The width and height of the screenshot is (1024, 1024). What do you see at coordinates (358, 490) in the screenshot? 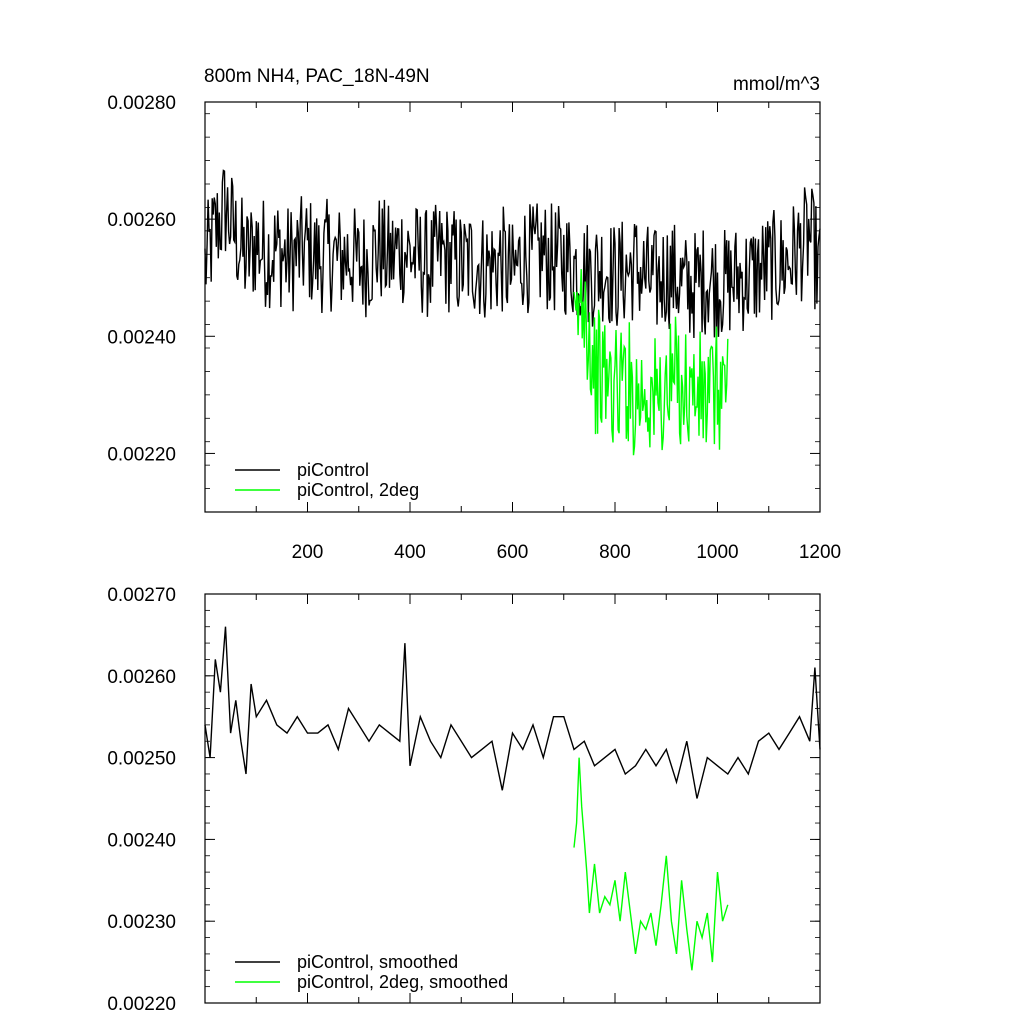
I see `legend-label: piControl, 2deg` at bounding box center [358, 490].